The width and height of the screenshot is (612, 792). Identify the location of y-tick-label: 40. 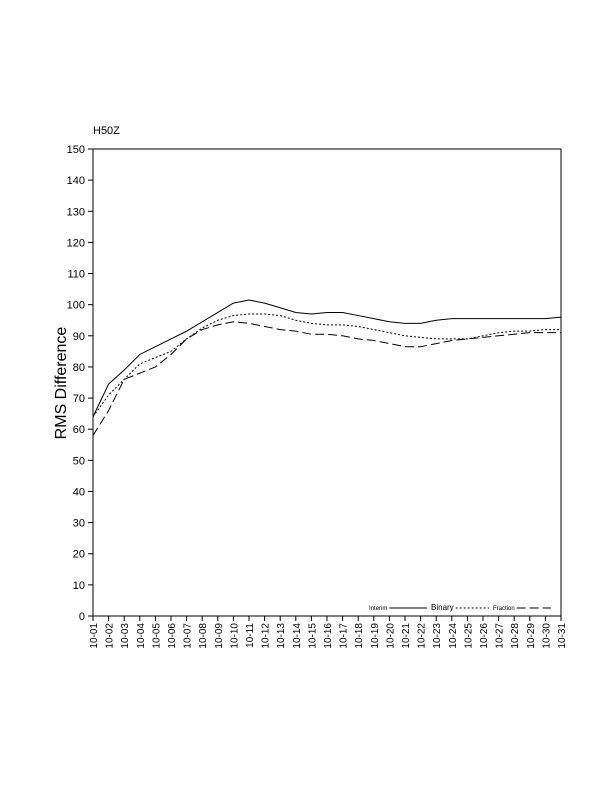
(79, 492).